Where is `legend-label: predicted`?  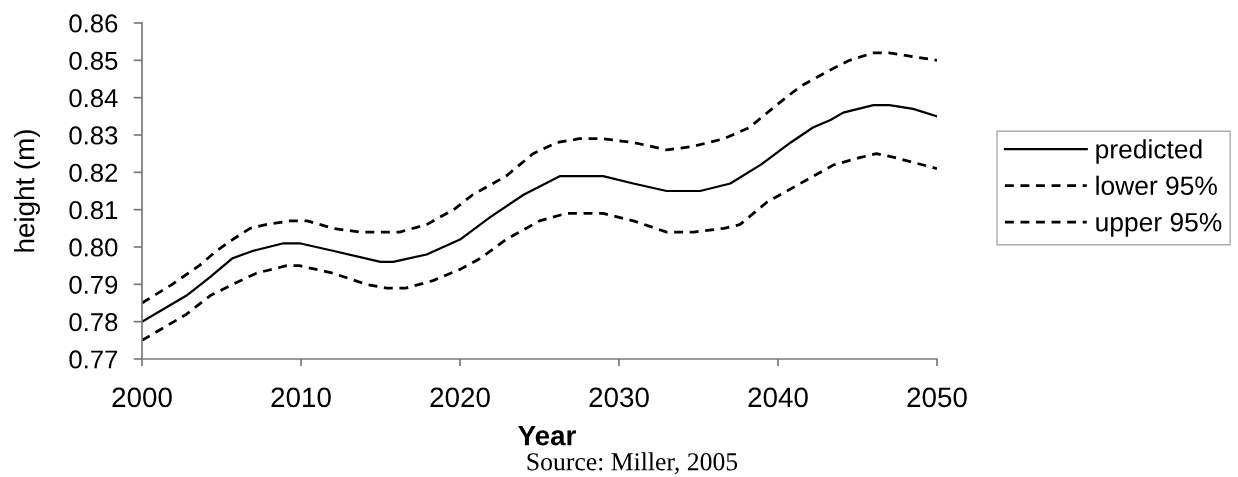 legend-label: predicted is located at coordinates (1149, 151).